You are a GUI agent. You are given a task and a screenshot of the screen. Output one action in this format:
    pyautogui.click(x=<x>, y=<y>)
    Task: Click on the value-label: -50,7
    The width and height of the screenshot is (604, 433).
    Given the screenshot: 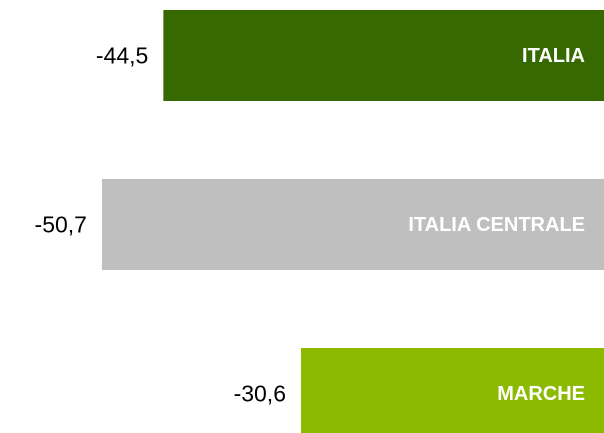 What is the action you would take?
    pyautogui.click(x=61, y=225)
    